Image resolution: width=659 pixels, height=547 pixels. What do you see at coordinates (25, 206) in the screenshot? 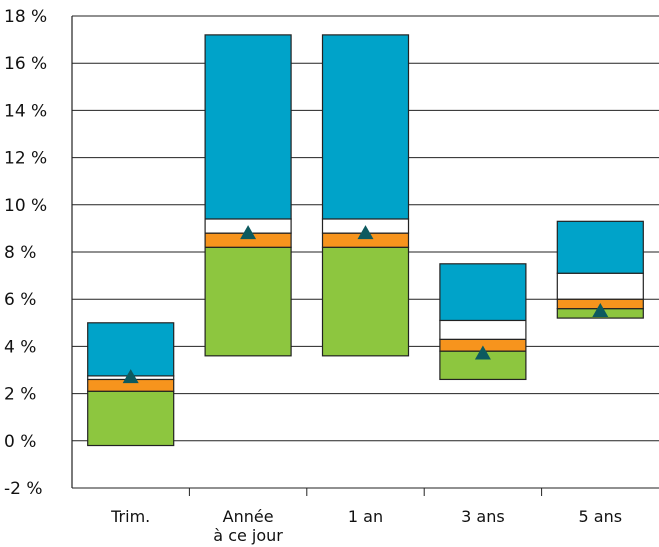
I see `y-tick-label: 10 %` at bounding box center [25, 206].